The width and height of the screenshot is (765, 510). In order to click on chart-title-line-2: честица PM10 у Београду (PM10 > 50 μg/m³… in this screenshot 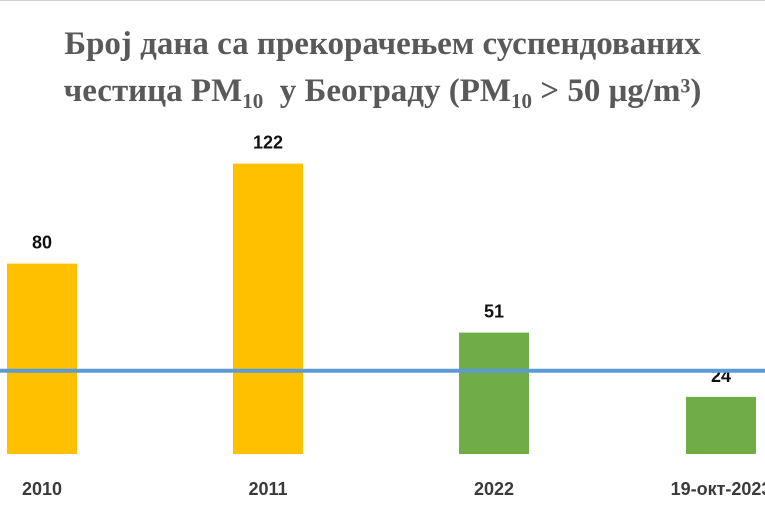, I will do `click(382, 92)`.